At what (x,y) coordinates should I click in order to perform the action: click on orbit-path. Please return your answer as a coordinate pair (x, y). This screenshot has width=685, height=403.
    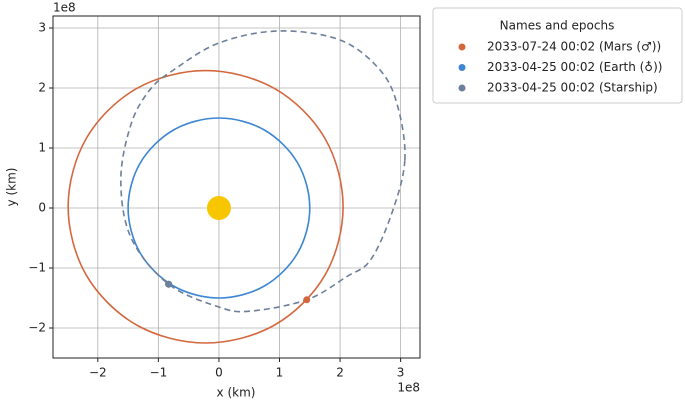
    Looking at the image, I should click on (219, 208).